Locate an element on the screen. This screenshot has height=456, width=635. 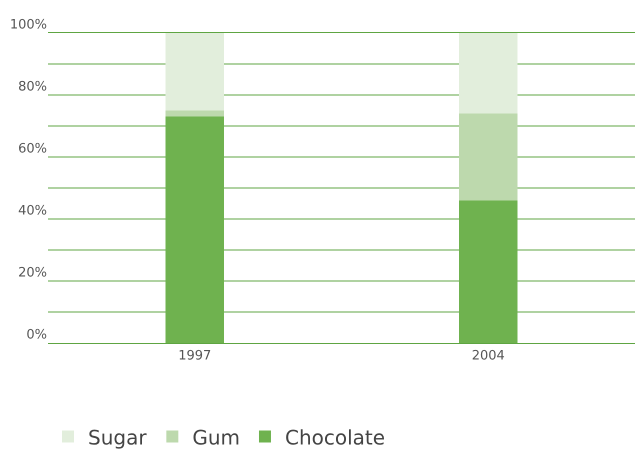
y-tick-label: 100% is located at coordinates (28, 25).